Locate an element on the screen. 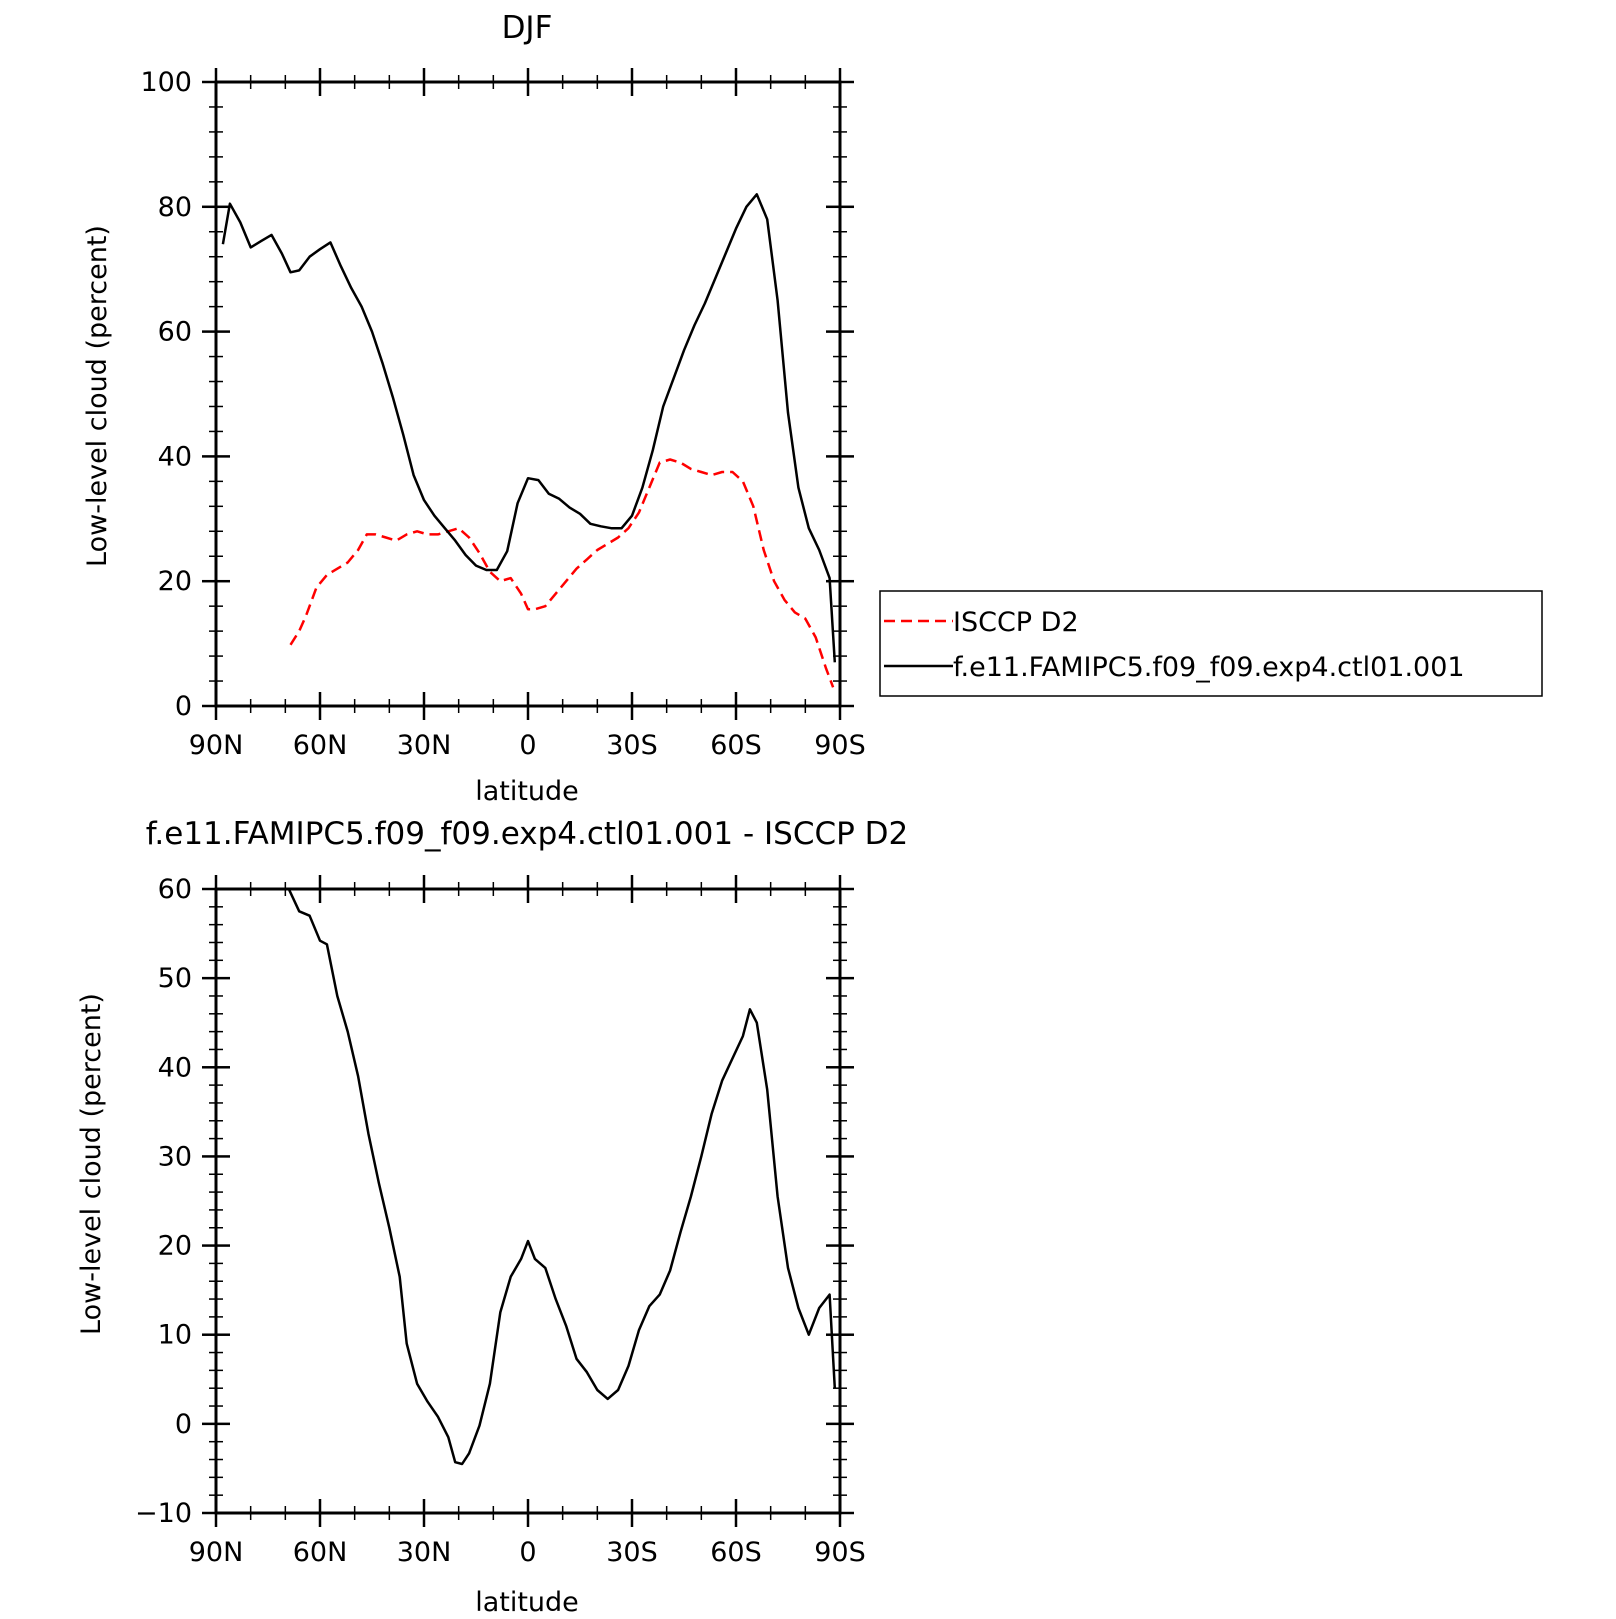 Image resolution: width=1616 pixels, height=1619 pixels. y-tick-label: 10 is located at coordinates (175, 1335).